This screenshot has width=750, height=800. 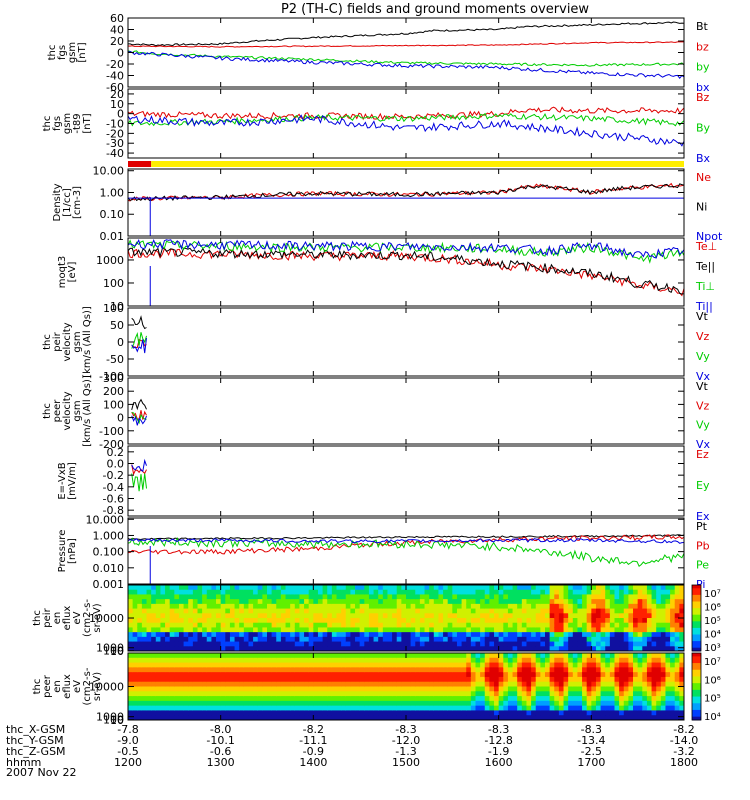 I want to click on x-row-value: -8.0, so click(x=220, y=729).